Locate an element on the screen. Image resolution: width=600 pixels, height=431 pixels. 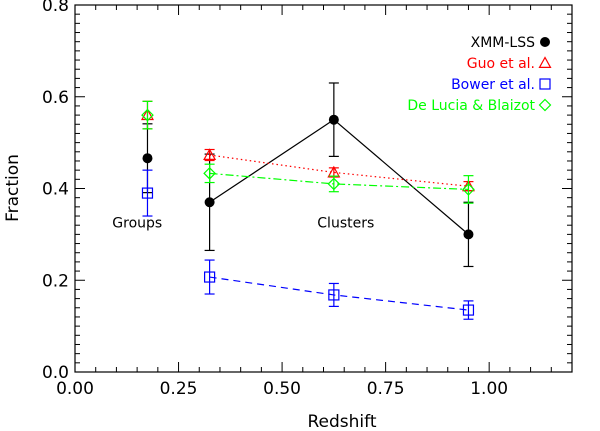
y-tick-label: 0.0 is located at coordinates (55, 373).